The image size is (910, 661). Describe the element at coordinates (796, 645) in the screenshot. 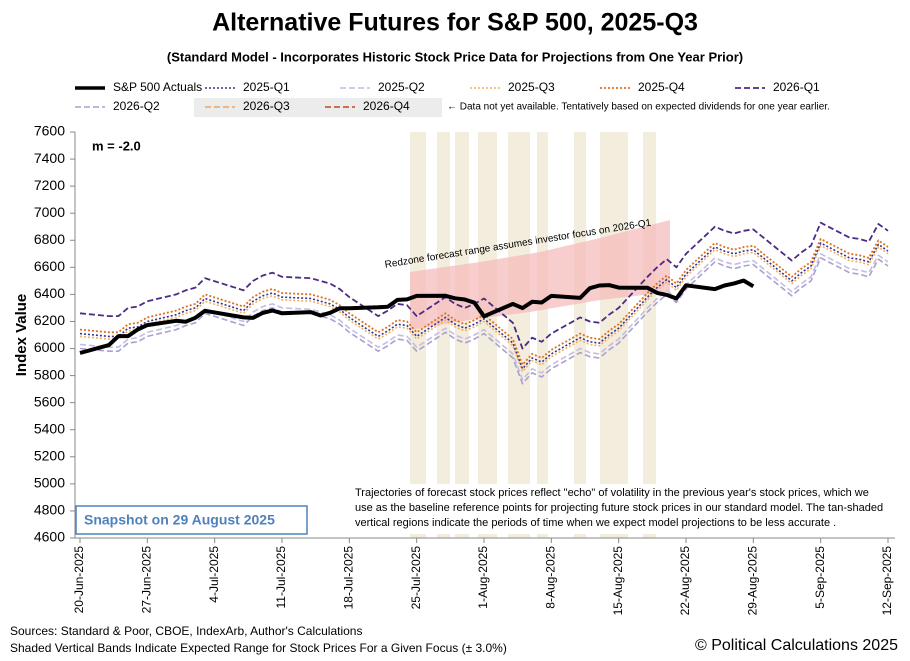

I see `copyright: © Political Calculations 2025` at that location.